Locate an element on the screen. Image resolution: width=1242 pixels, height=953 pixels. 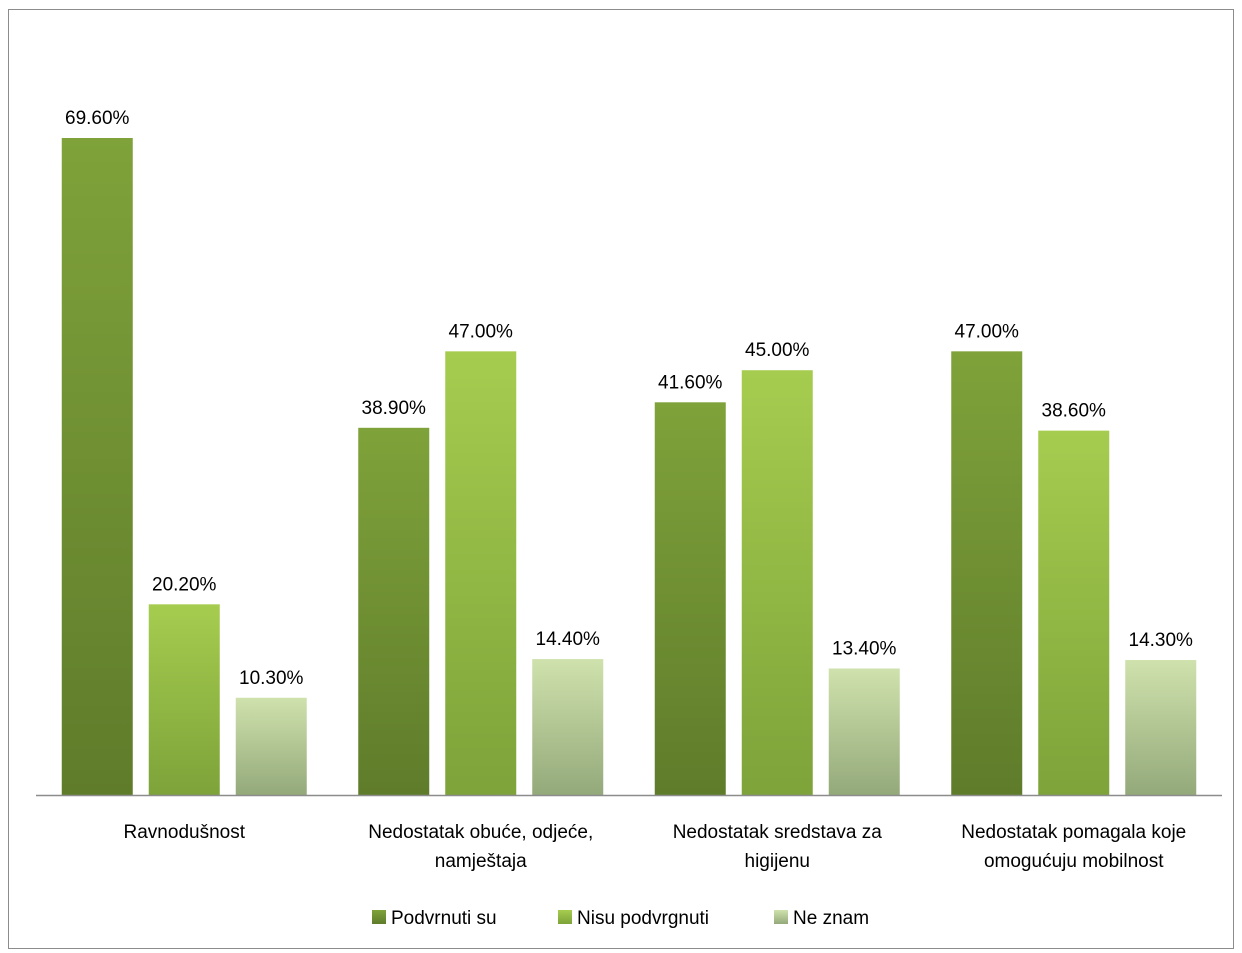
data-label-3-2: 14.40% is located at coordinates (568, 639).